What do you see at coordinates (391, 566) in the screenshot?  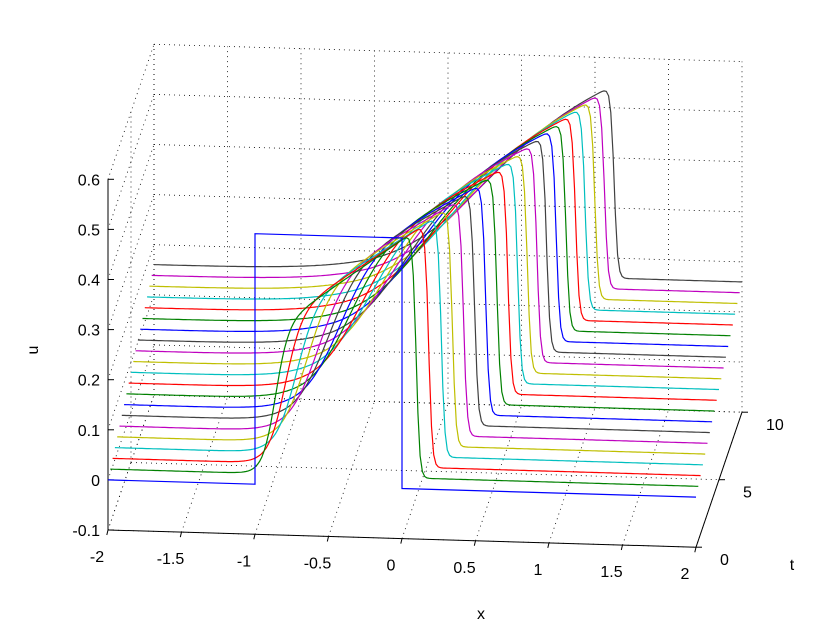 I see `x-tick-label: 0` at bounding box center [391, 566].